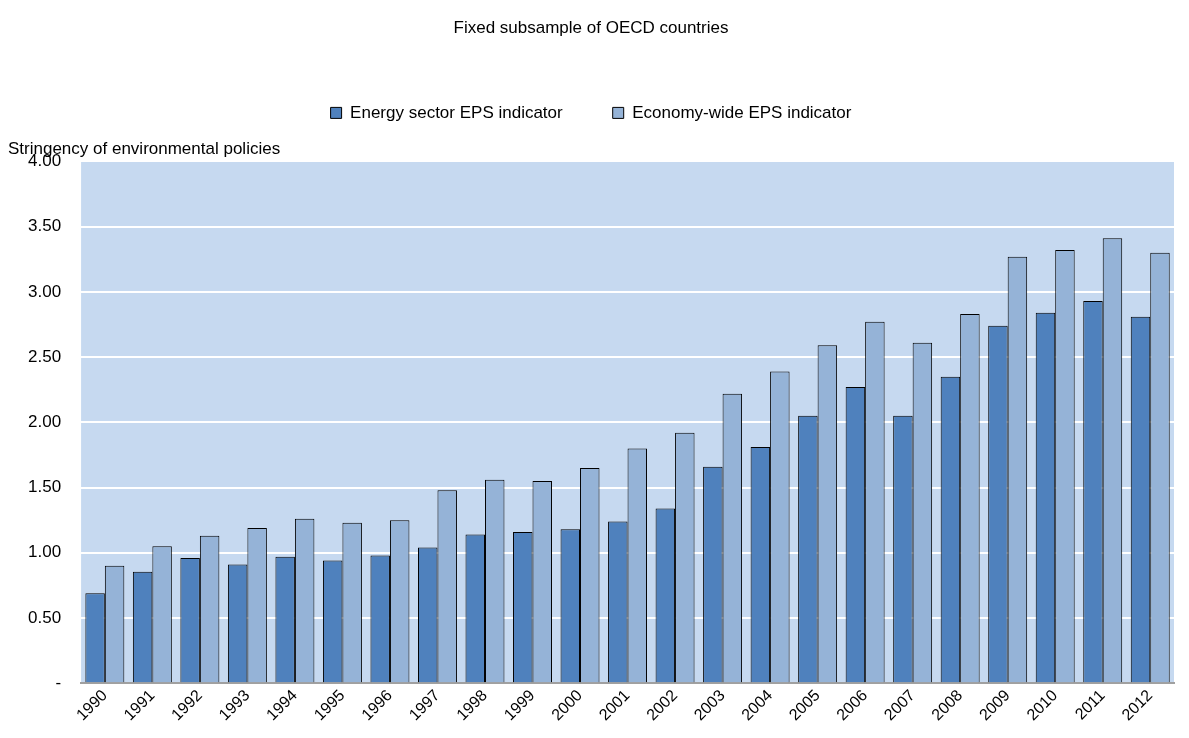 The height and width of the screenshot is (738, 1189). Describe the element at coordinates (44, 291) in the screenshot. I see `y-tick-label: 3.00` at that location.